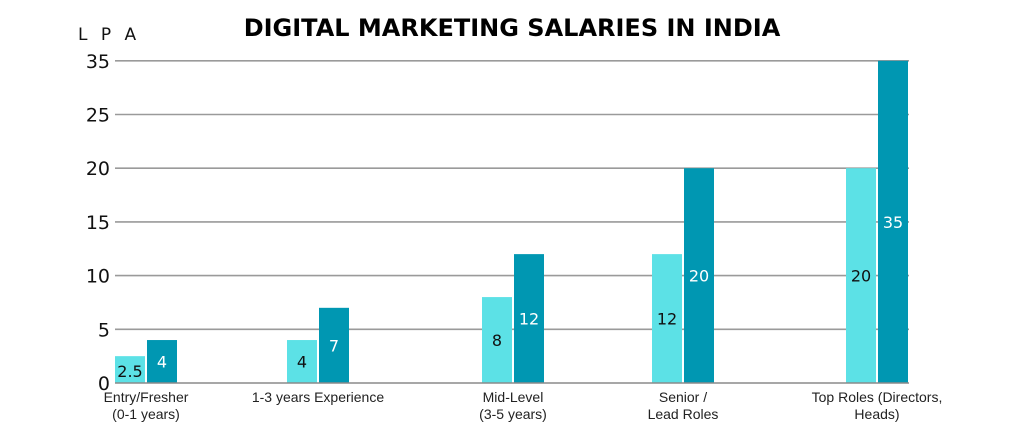 This screenshot has width=1024, height=427. What do you see at coordinates (146, 405) in the screenshot?
I see `x-tick-label: Entry/Fresher (0-1 years)` at bounding box center [146, 405].